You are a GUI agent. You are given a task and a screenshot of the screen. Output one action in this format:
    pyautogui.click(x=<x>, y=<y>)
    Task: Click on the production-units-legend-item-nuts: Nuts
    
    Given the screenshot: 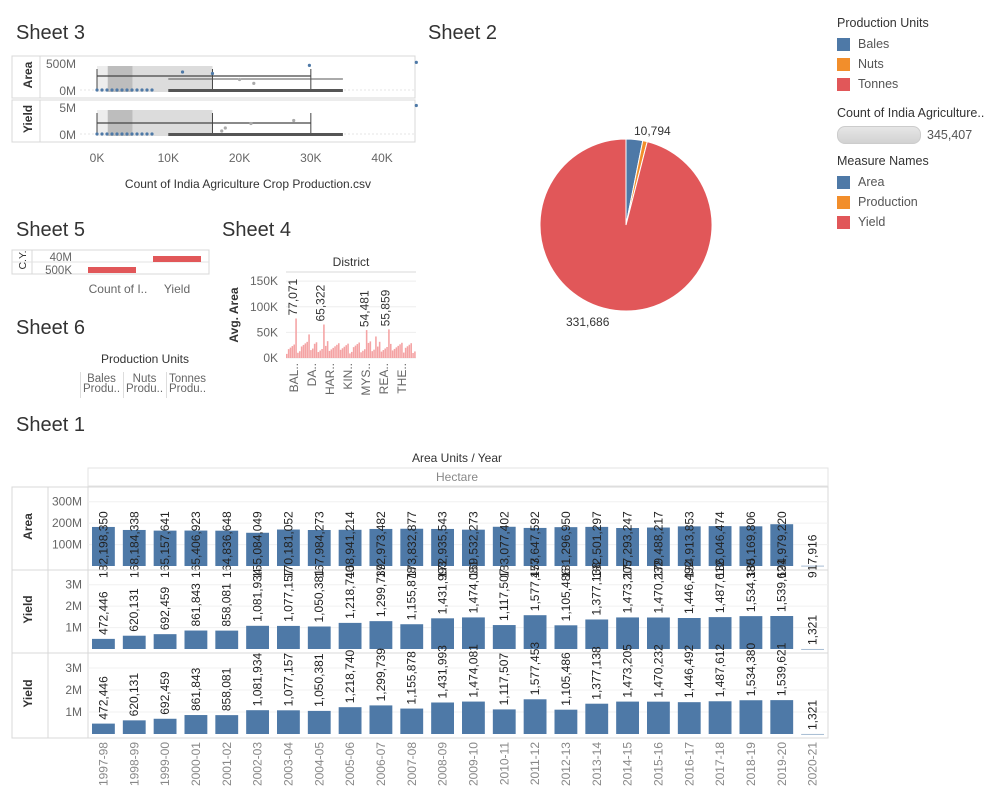 What is the action you would take?
    pyautogui.click(x=917, y=64)
    